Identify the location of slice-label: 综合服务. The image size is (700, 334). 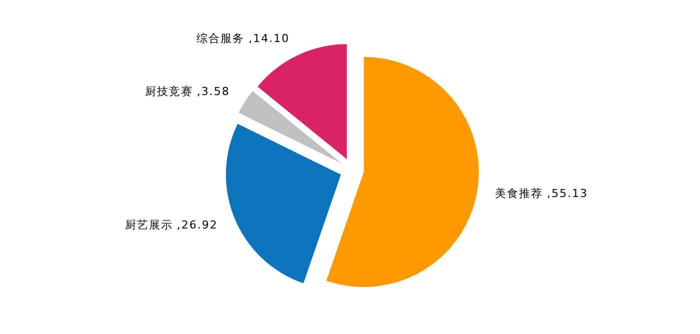
(220, 39).